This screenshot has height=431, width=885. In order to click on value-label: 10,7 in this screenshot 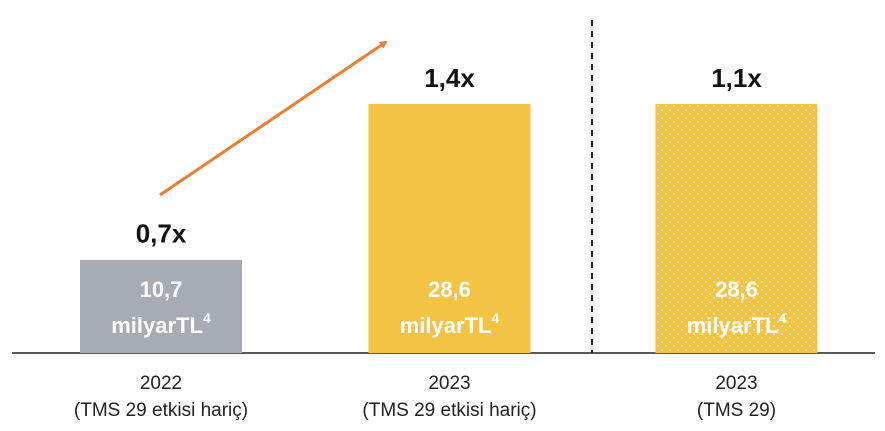, I will do `click(161, 289)`.